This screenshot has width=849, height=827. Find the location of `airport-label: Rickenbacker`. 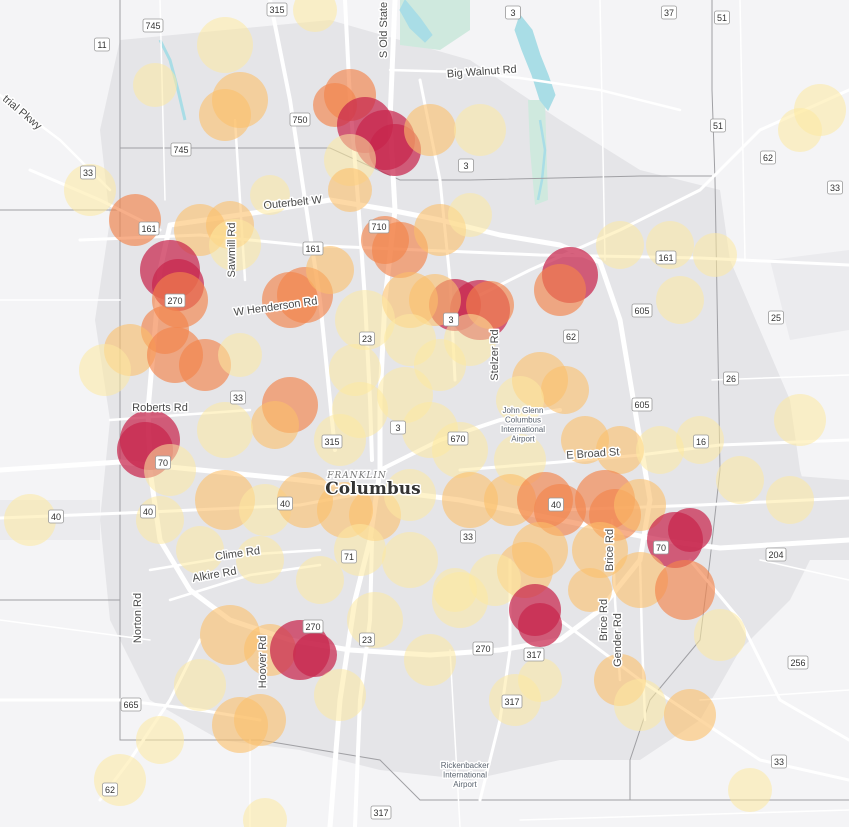

airport-label: Rickenbacker is located at coordinates (465, 765).